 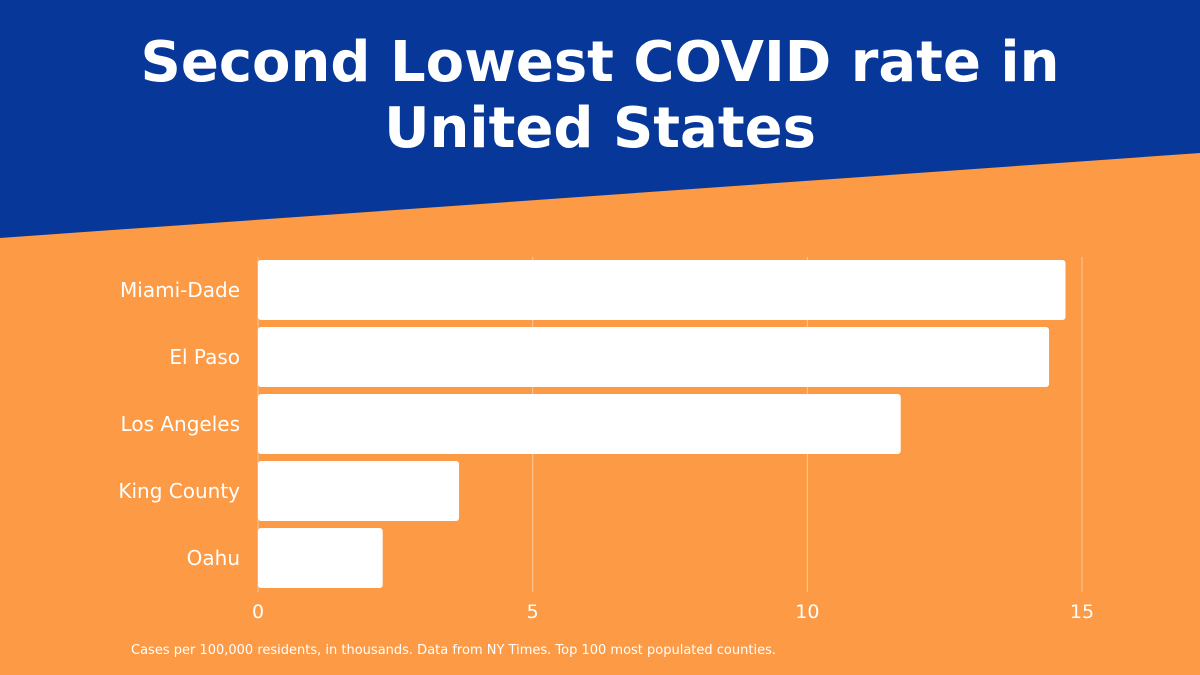 What do you see at coordinates (213, 558) in the screenshot?
I see `category-label-oahu: Oahu` at bounding box center [213, 558].